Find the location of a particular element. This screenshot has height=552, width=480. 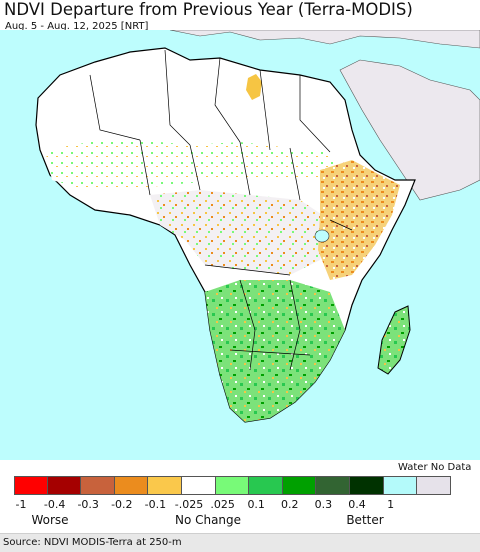

legend-tick-label: -0.2 is located at coordinates (122, 504).